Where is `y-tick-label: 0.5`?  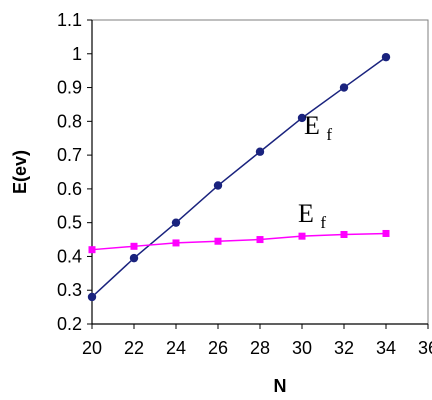 y-tick-label: 0.5 is located at coordinates (69, 223).